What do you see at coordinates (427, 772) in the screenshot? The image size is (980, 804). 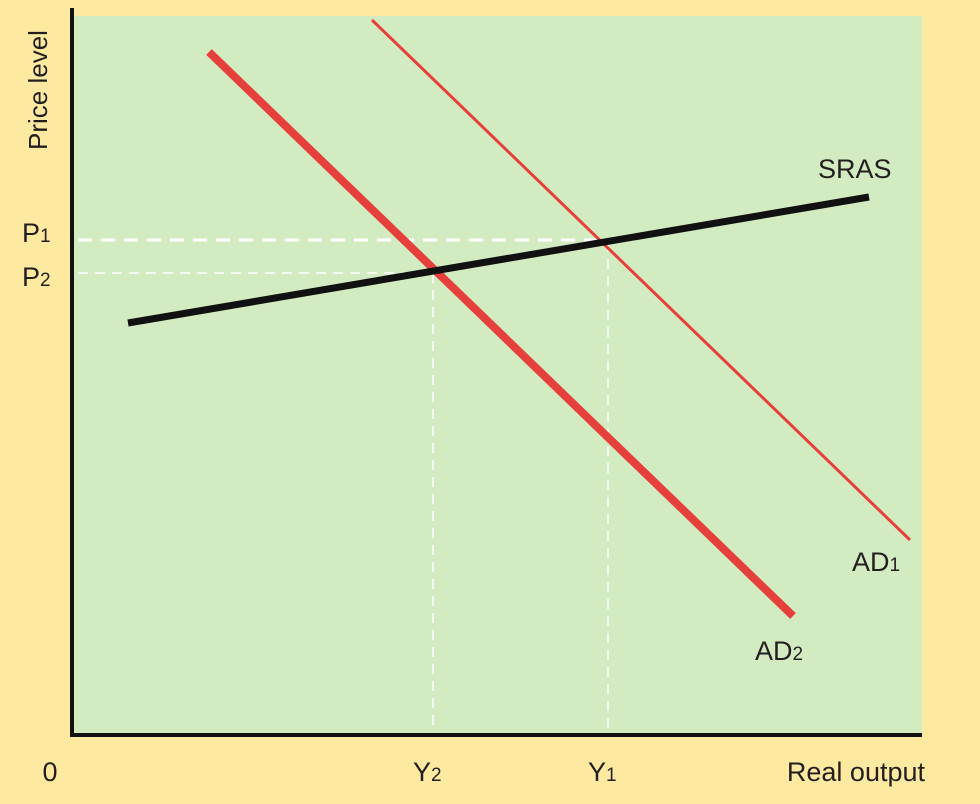 I see `y2-label: Y2` at bounding box center [427, 772].